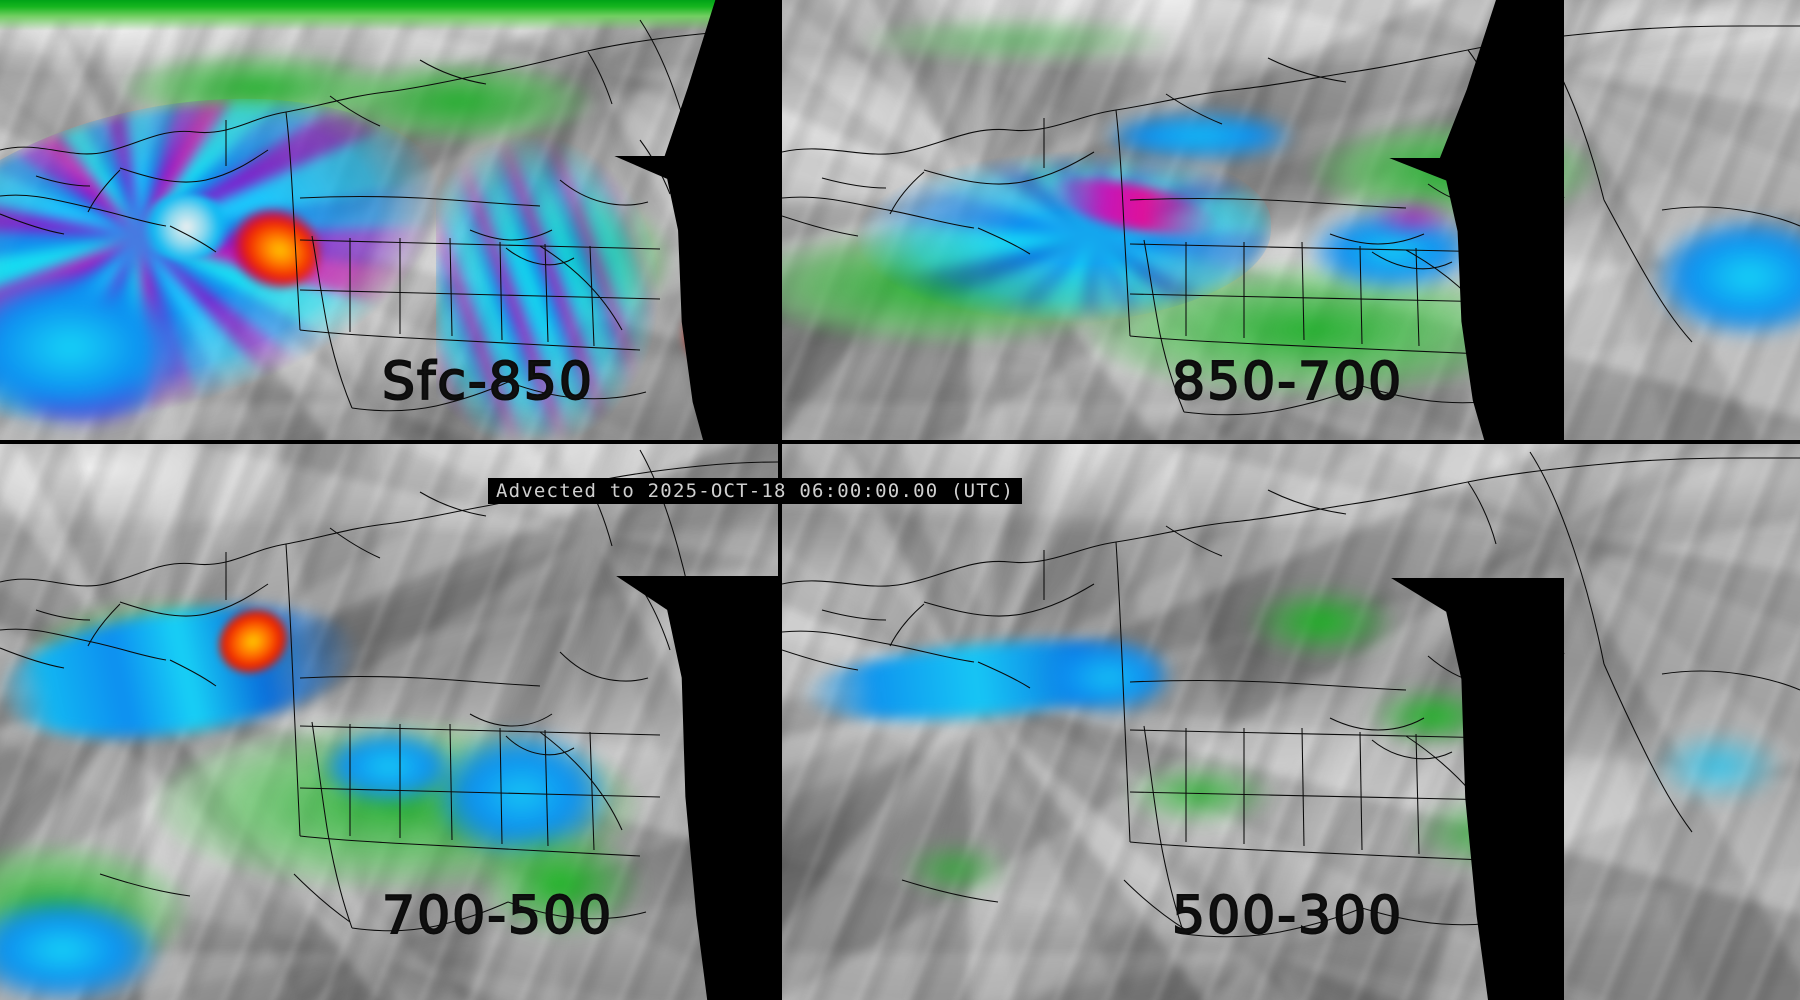 The height and width of the screenshot is (1000, 1800). Describe the element at coordinates (1321, 622) in the screenshot. I see `green-streak-great-lakes` at that location.